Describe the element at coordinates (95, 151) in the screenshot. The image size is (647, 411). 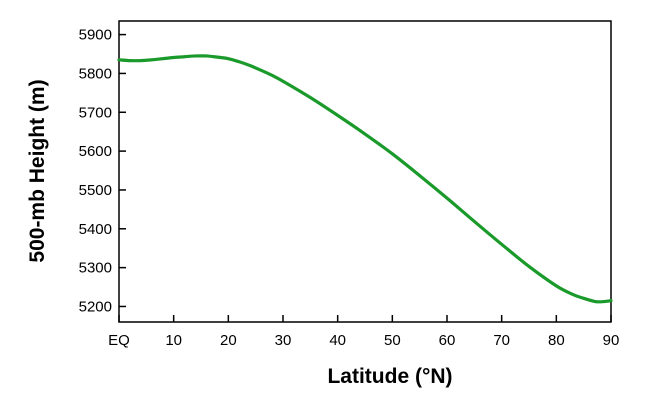
I see `y-tick-label: 5600` at that location.